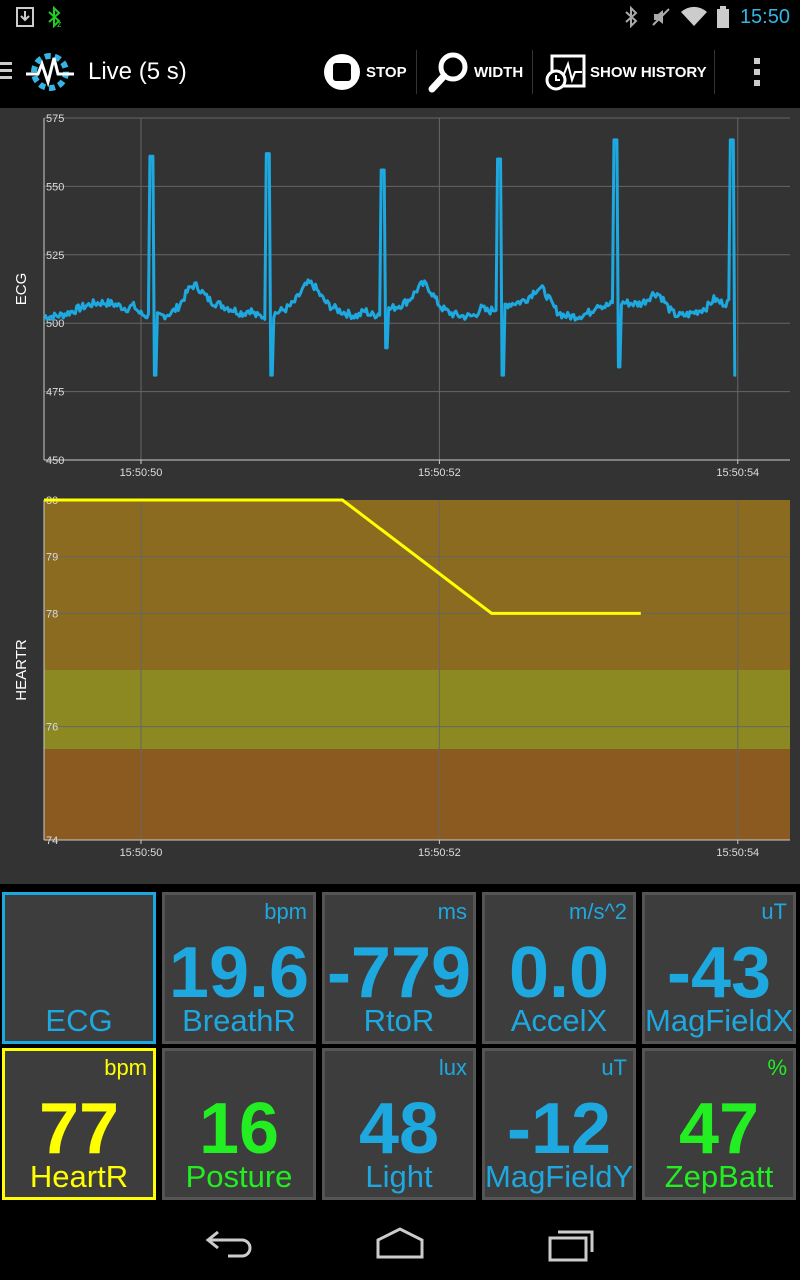  I want to click on tile-value: 19.6, so click(239, 973).